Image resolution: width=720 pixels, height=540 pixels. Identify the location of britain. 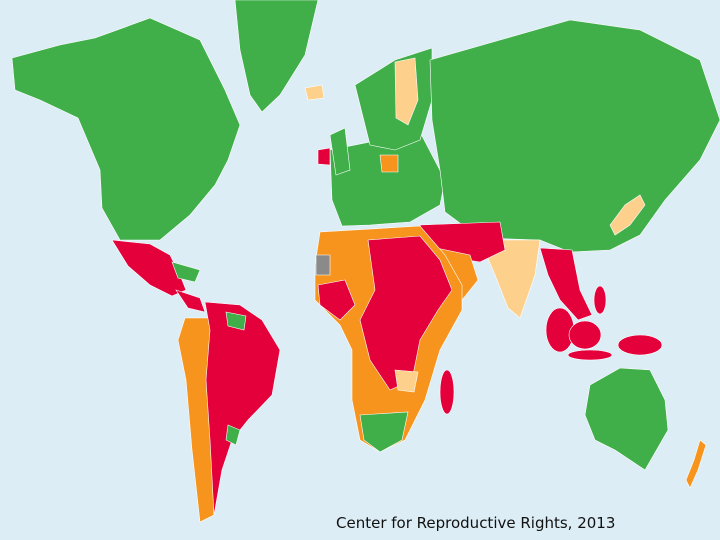
(340, 151).